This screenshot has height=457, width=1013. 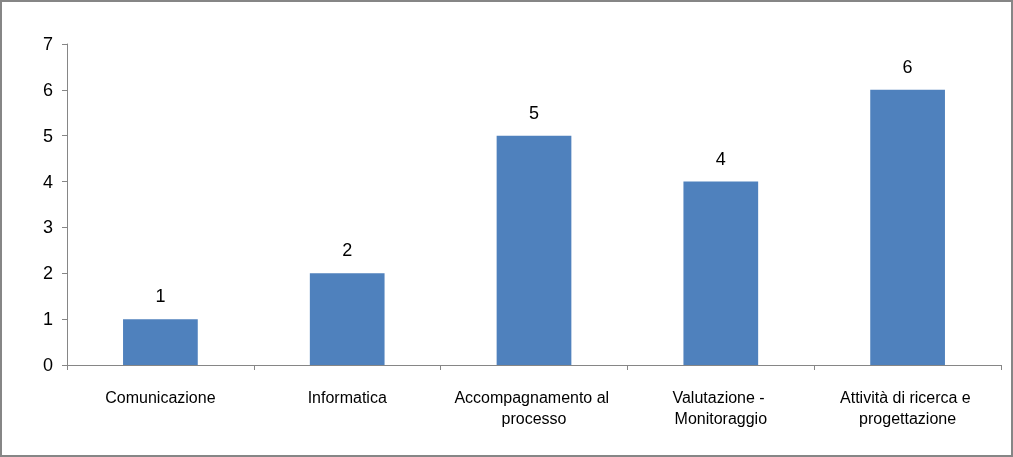 What do you see at coordinates (908, 408) in the screenshot?
I see `x-tick-label: Attività di ricerca e progettazione` at bounding box center [908, 408].